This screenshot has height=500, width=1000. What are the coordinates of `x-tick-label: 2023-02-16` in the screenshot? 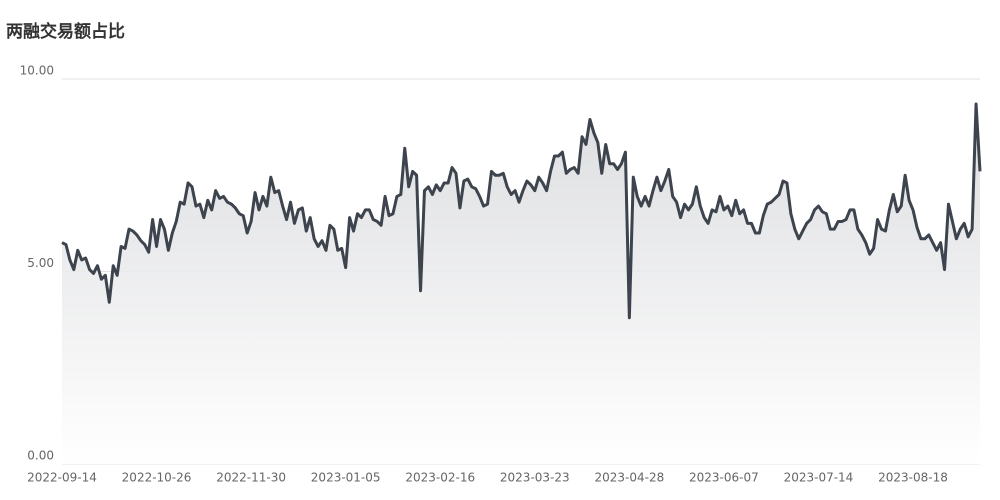 It's located at (440, 478).